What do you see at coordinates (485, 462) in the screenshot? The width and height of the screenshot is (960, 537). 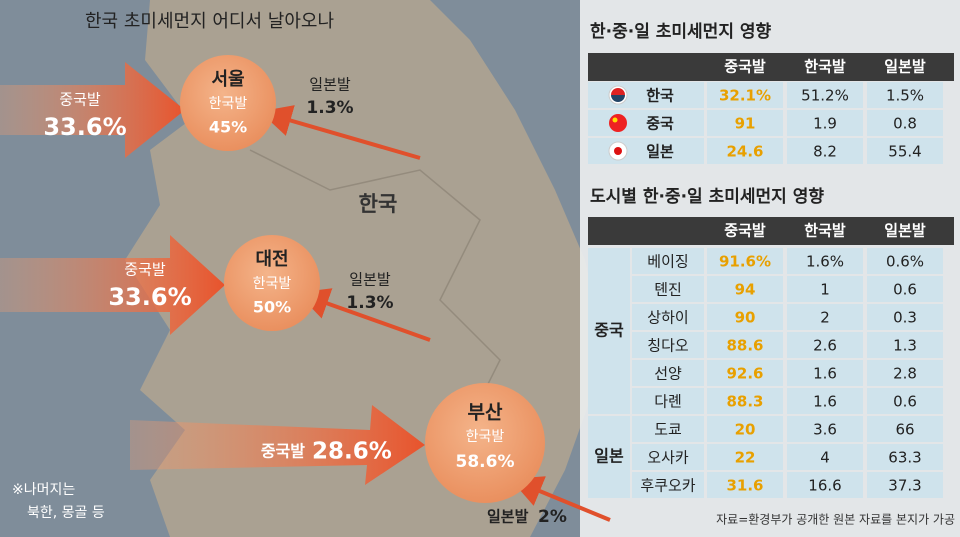 I see `korea-value: 58.6%` at bounding box center [485, 462].